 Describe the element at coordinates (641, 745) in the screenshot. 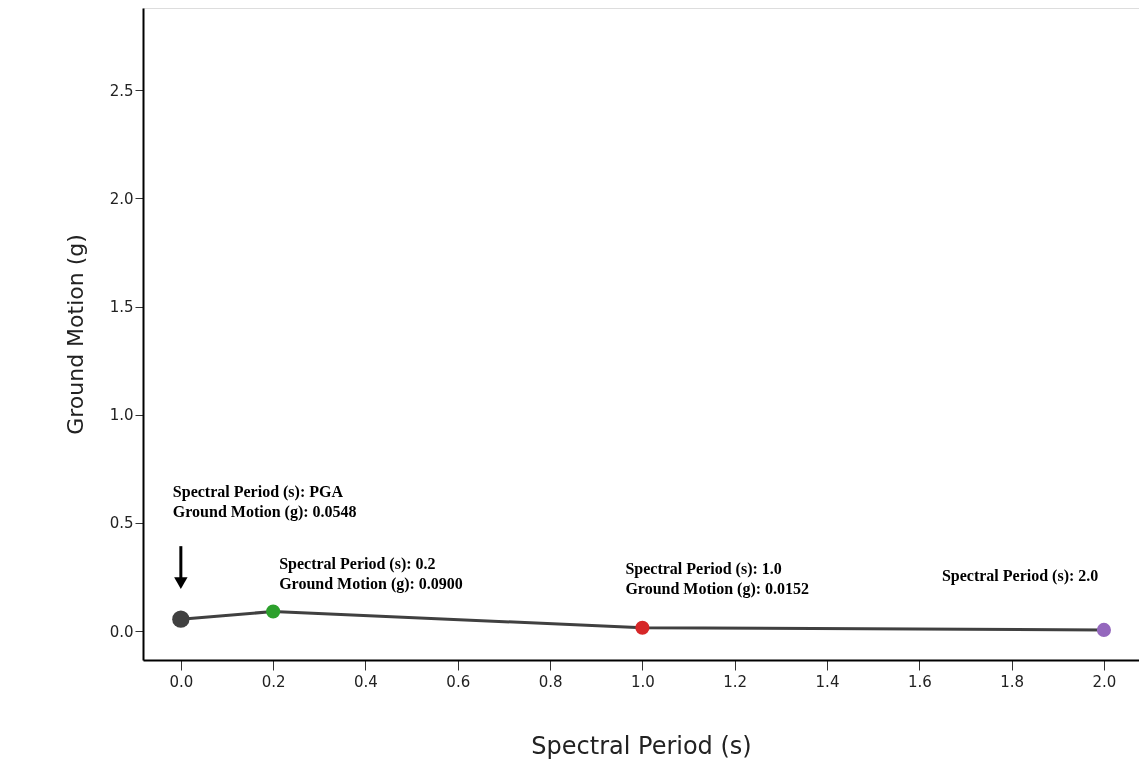

I see `x-axis-title: Spectral Period (s)` at that location.